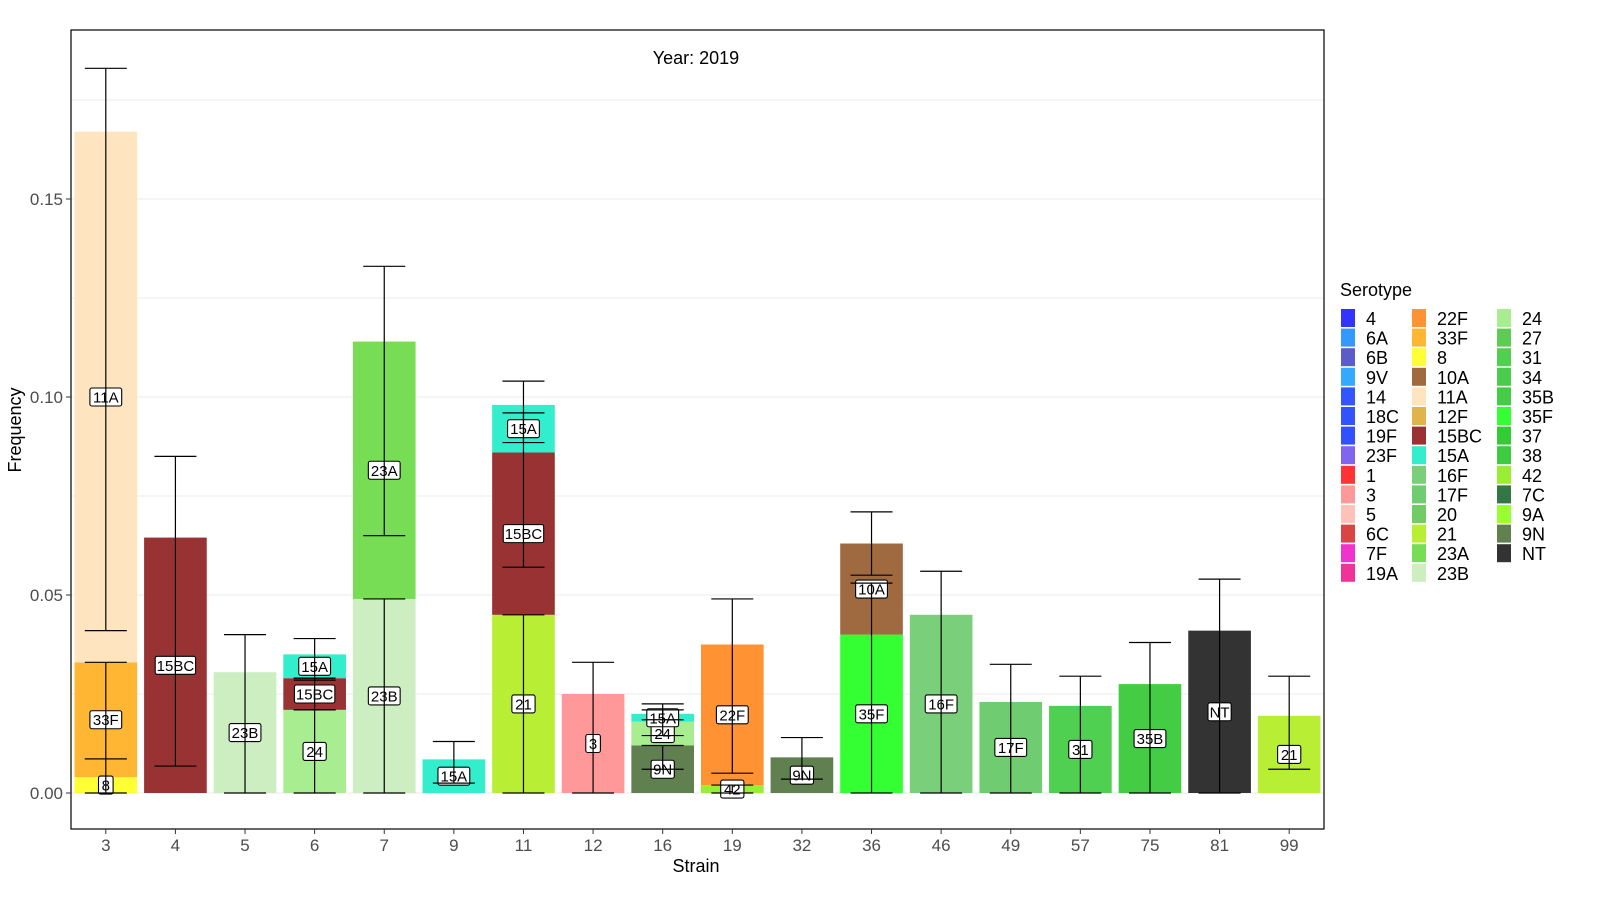 The image size is (1600, 900). Describe the element at coordinates (1532, 456) in the screenshot. I see `legend-label: 38` at that location.